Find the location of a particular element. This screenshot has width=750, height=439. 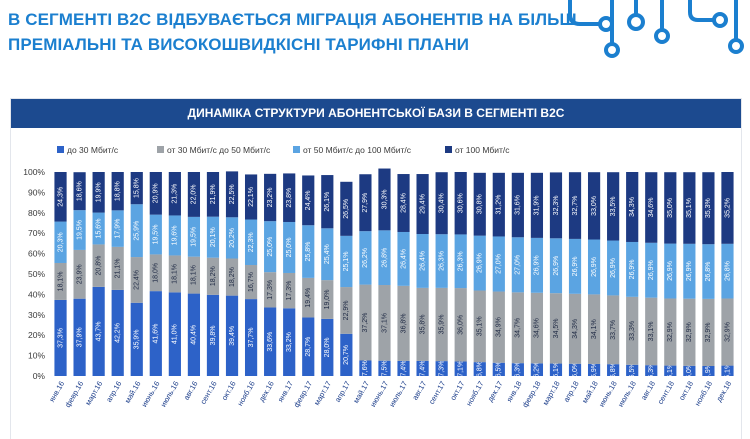

x-tick-label: дек.18 is located at coordinates (723, 392).